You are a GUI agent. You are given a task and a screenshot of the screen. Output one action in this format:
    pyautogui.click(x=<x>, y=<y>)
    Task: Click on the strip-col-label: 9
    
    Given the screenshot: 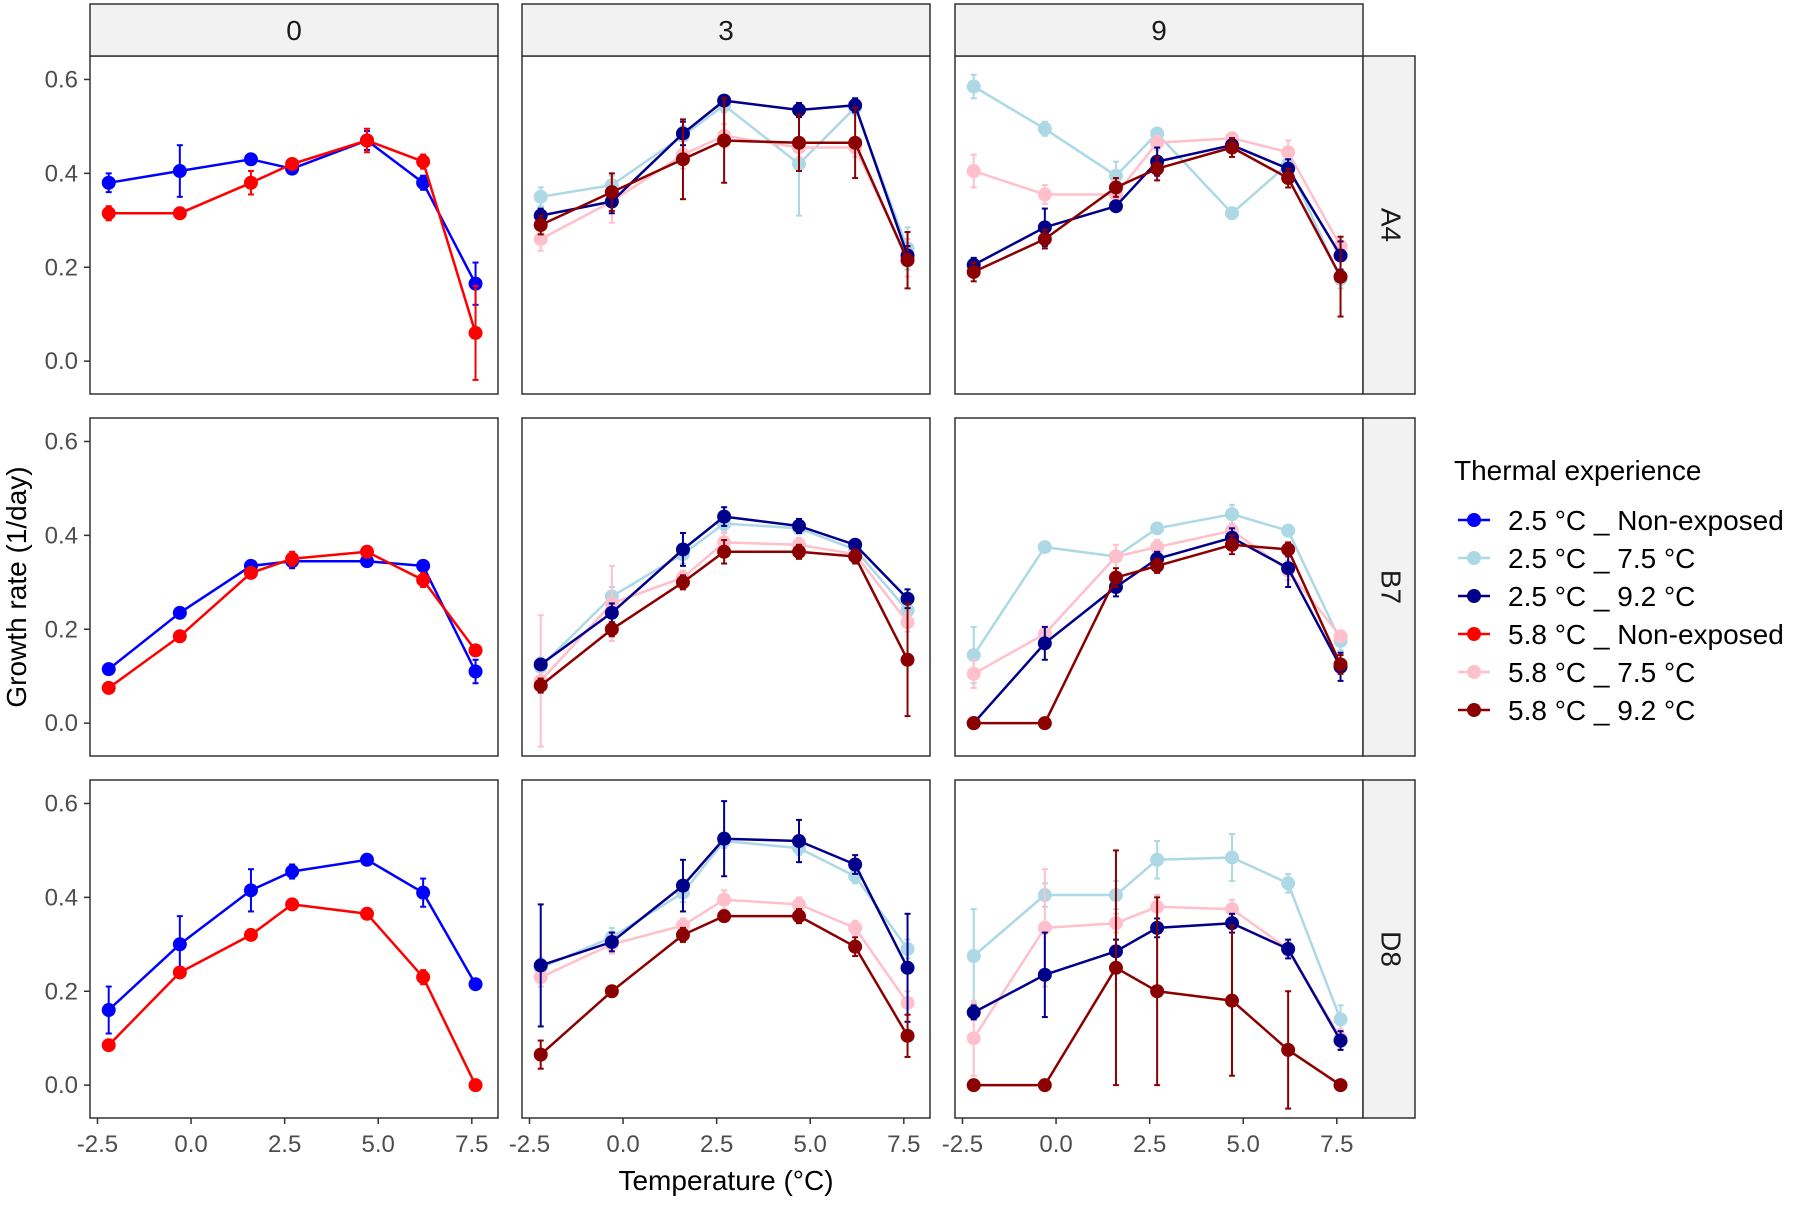 What is the action you would take?
    pyautogui.click(x=1159, y=30)
    